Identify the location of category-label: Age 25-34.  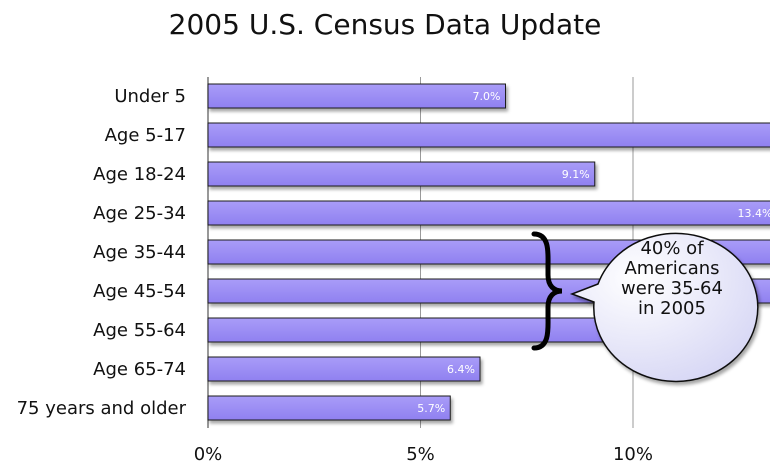
(139, 213).